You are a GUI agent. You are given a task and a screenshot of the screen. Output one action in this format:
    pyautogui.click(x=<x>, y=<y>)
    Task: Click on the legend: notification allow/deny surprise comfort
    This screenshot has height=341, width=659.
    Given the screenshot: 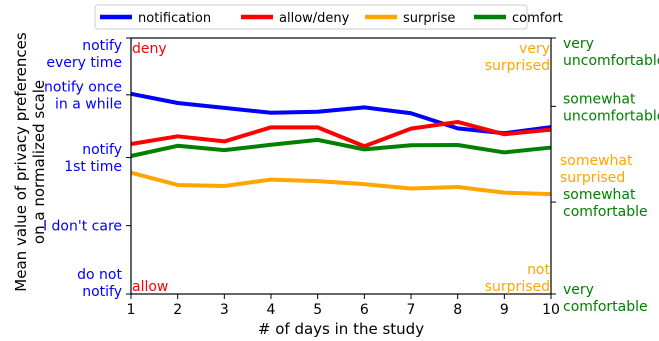 What is the action you would take?
    pyautogui.click(x=328, y=17)
    